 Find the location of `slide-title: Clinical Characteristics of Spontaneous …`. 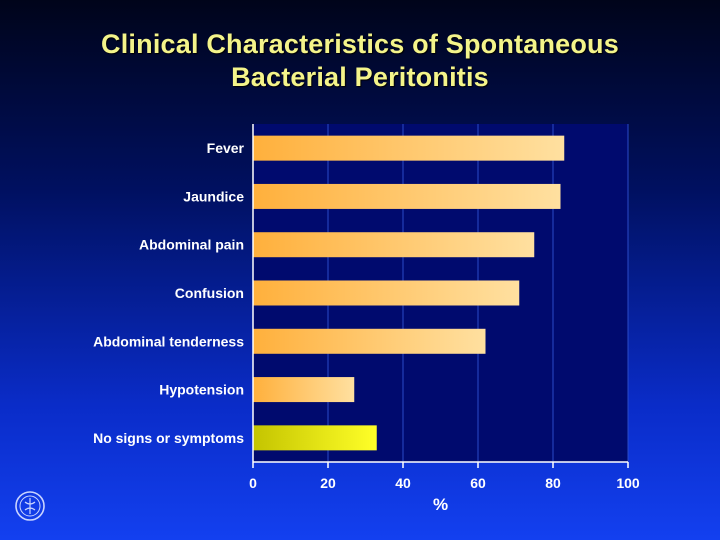

slide-title: Clinical Characteristics of Spontaneous … is located at coordinates (360, 61).